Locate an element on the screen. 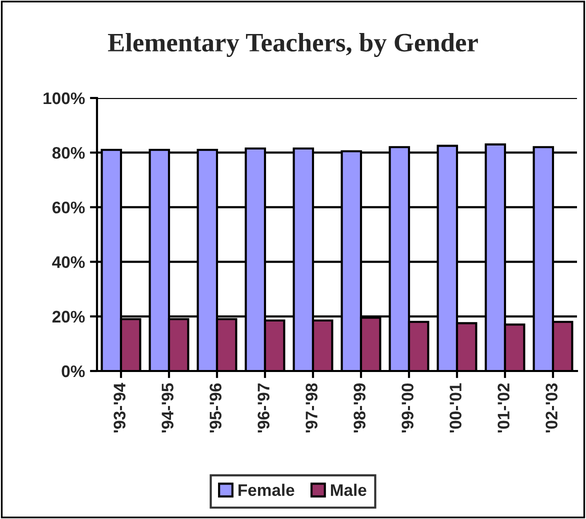  y-tick-label: 0% is located at coordinates (73, 371).